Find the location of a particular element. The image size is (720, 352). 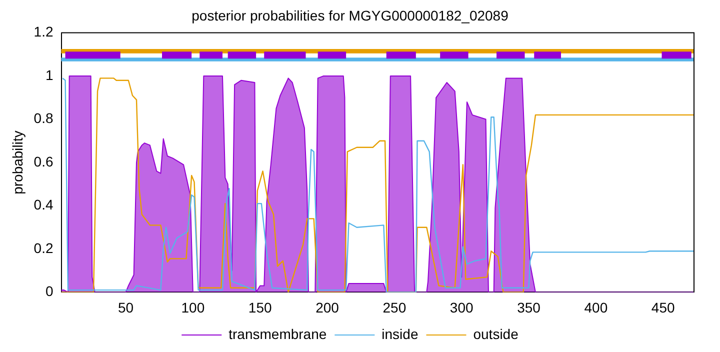

legend-label: inside is located at coordinates (400, 334).